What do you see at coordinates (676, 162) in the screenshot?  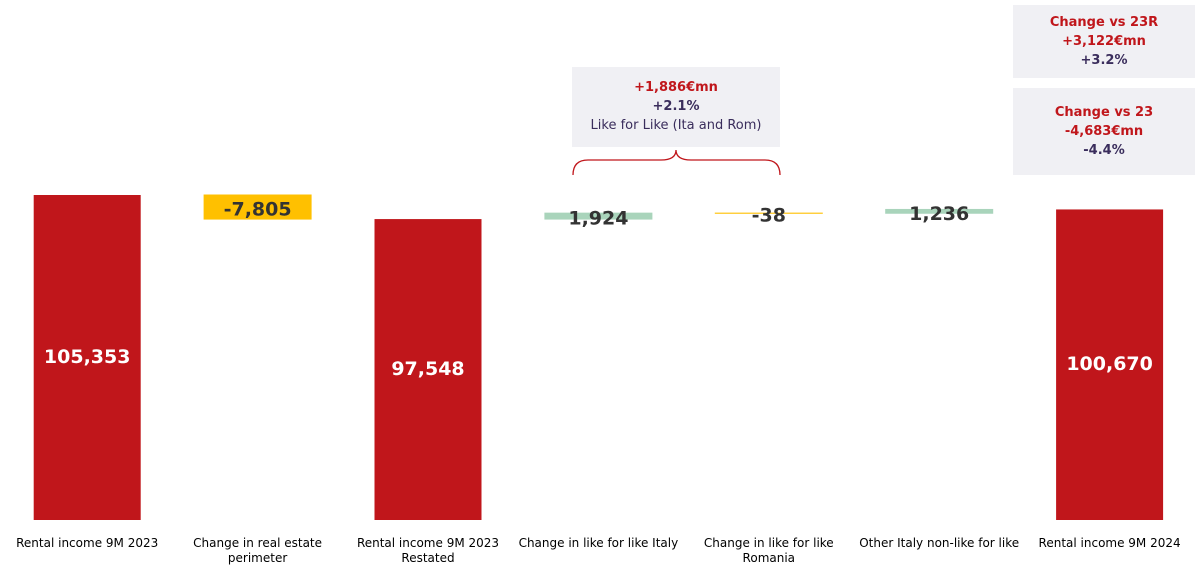 I see `brace` at bounding box center [676, 162].